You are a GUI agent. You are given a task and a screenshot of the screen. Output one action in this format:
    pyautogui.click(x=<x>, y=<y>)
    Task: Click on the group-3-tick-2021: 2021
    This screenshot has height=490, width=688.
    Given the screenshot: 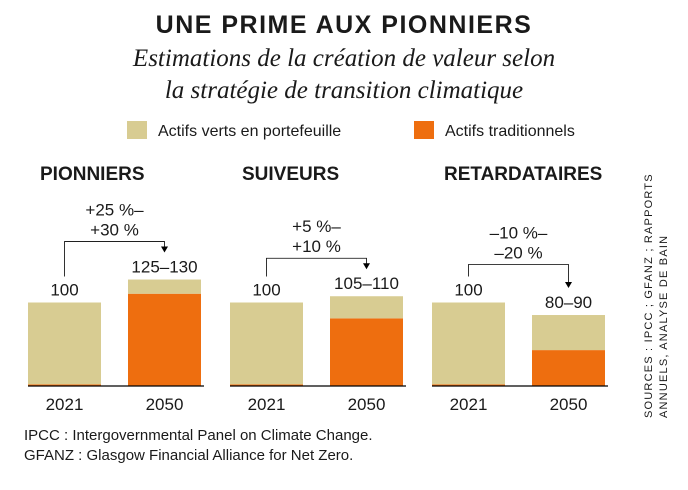 What is the action you would take?
    pyautogui.click(x=469, y=404)
    